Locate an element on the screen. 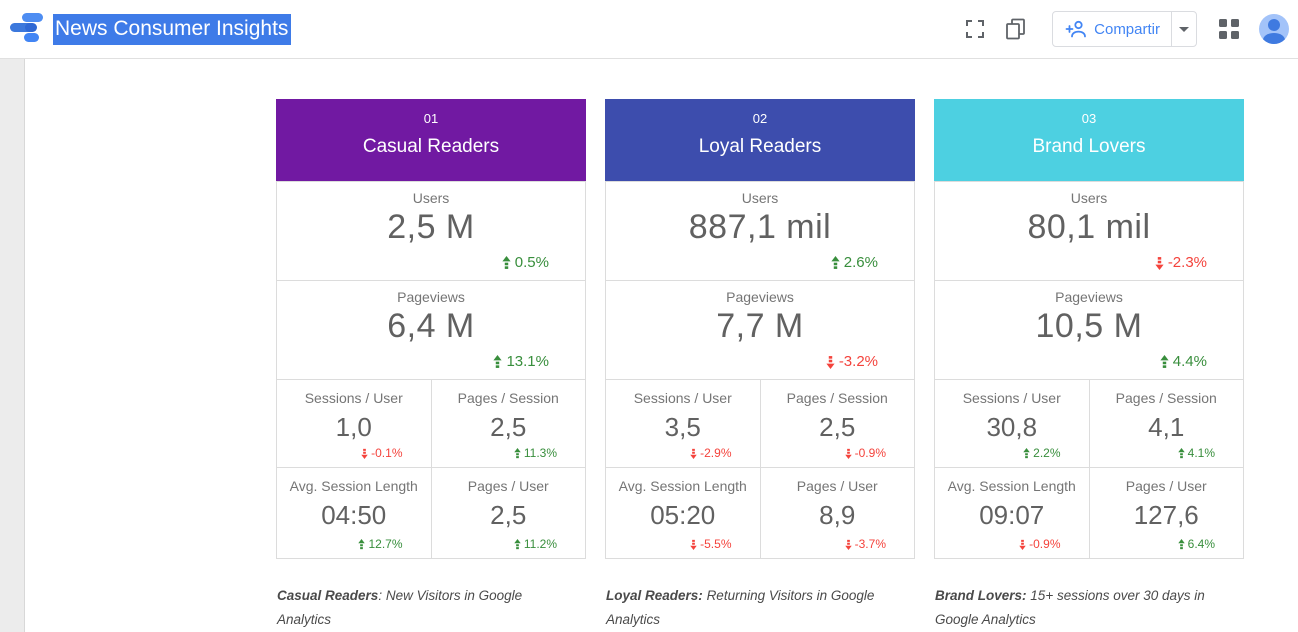 The height and width of the screenshot is (632, 1298). metric-pageviews: Pageviews 6,4 M 13.1% is located at coordinates (431, 330).